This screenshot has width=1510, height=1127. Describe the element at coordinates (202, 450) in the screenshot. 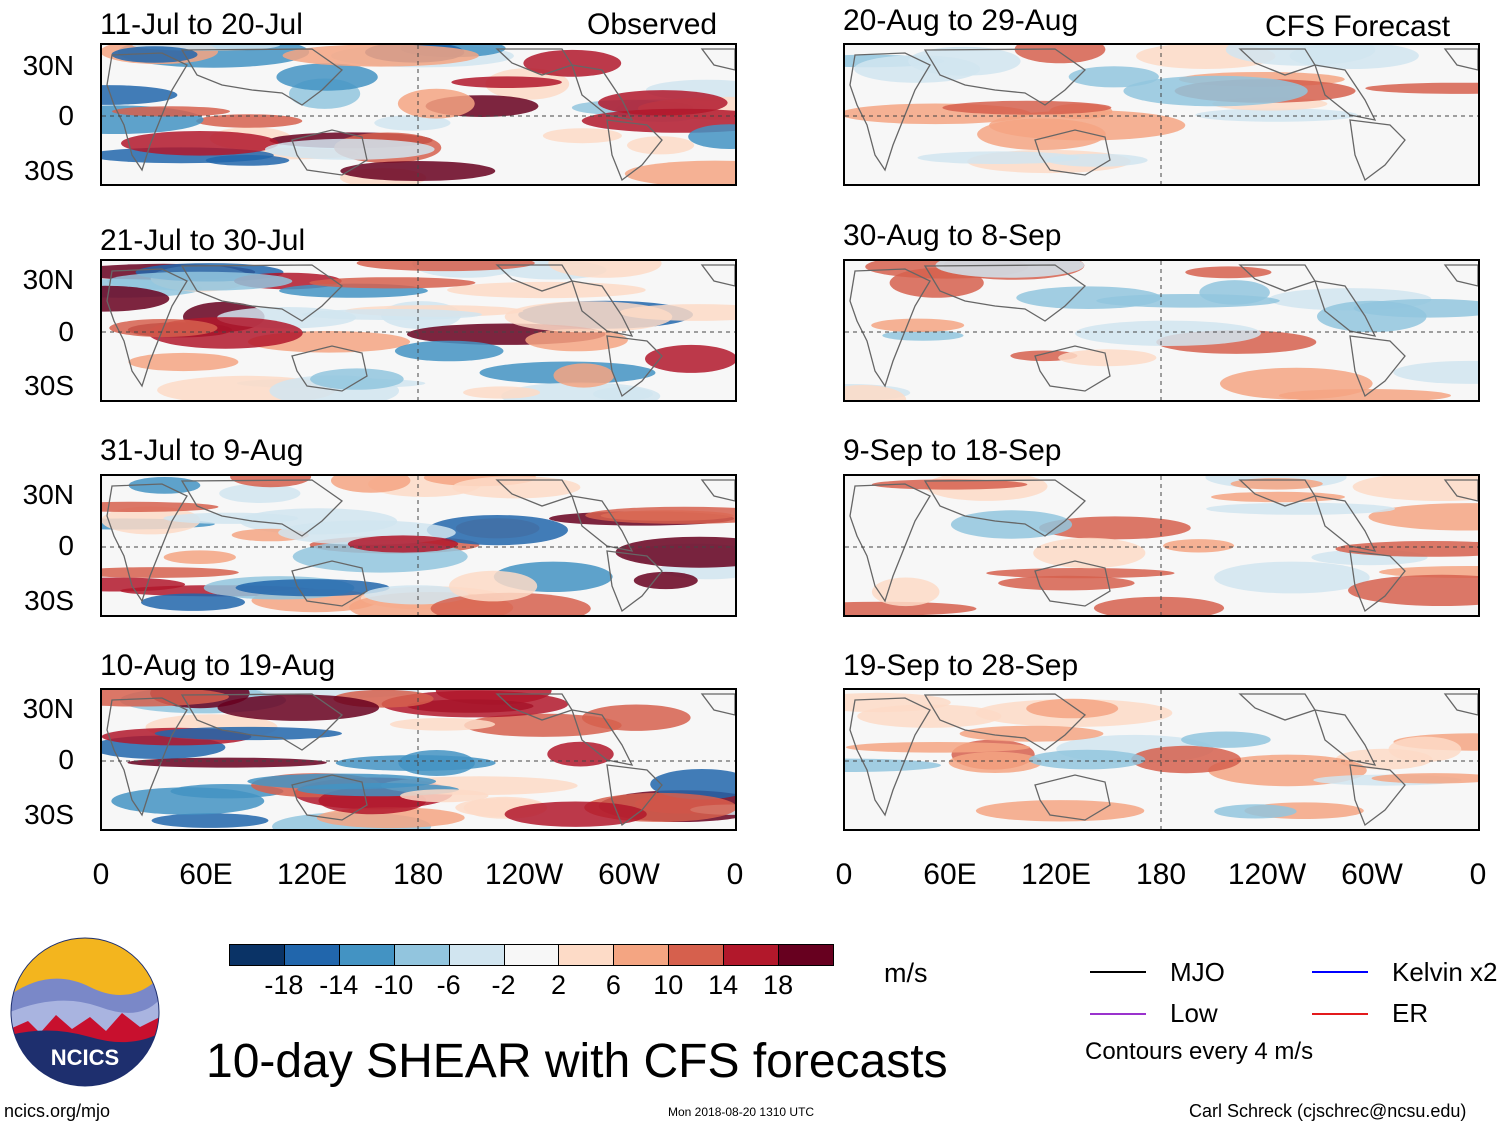

I see `panel-title-3: 31-Jul to 9-Aug` at that location.